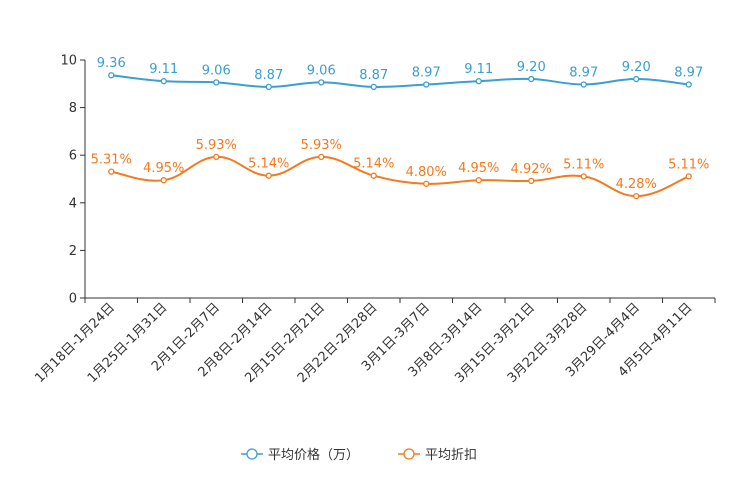 The width and height of the screenshot is (744, 496). I want to click on y-tick-label: 4, so click(73, 203).